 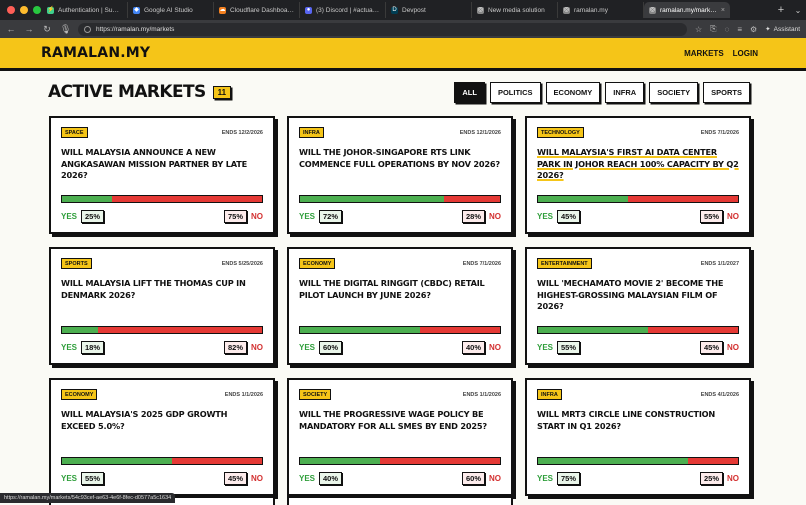 What do you see at coordinates (69, 216) in the screenshot?
I see `yes-label: YES` at bounding box center [69, 216].